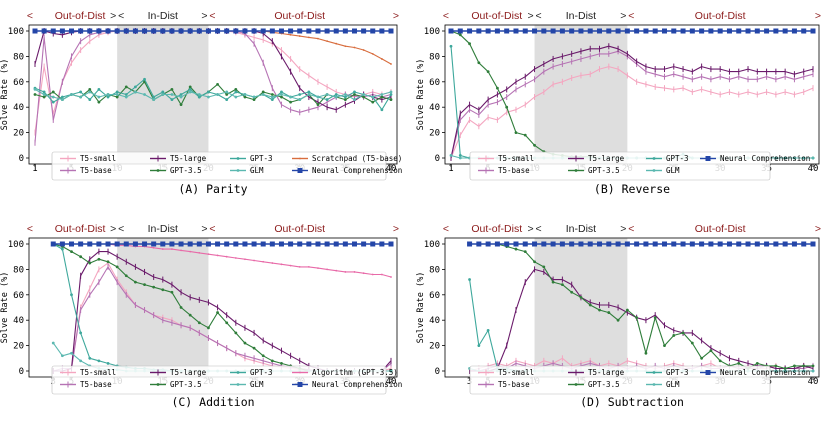 The image size is (830, 427). What do you see at coordinates (673, 384) in the screenshot?
I see `legend-label: GLM` at bounding box center [673, 384].